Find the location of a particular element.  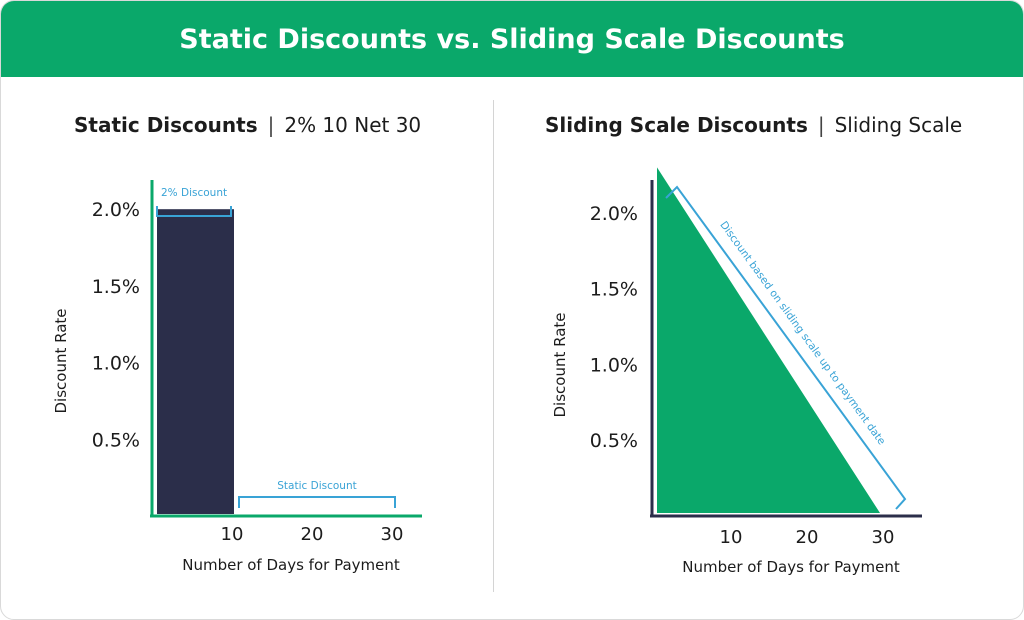

static-discount-bracket-label: Static Discount is located at coordinates (316, 486).